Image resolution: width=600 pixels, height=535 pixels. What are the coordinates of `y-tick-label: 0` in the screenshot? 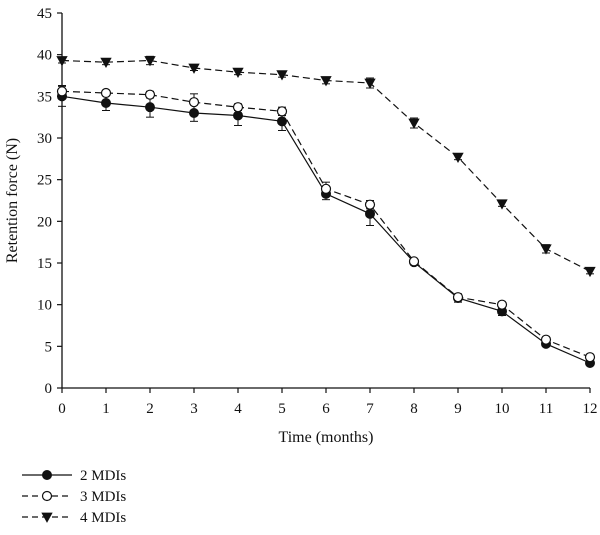 It's located at (49, 389).